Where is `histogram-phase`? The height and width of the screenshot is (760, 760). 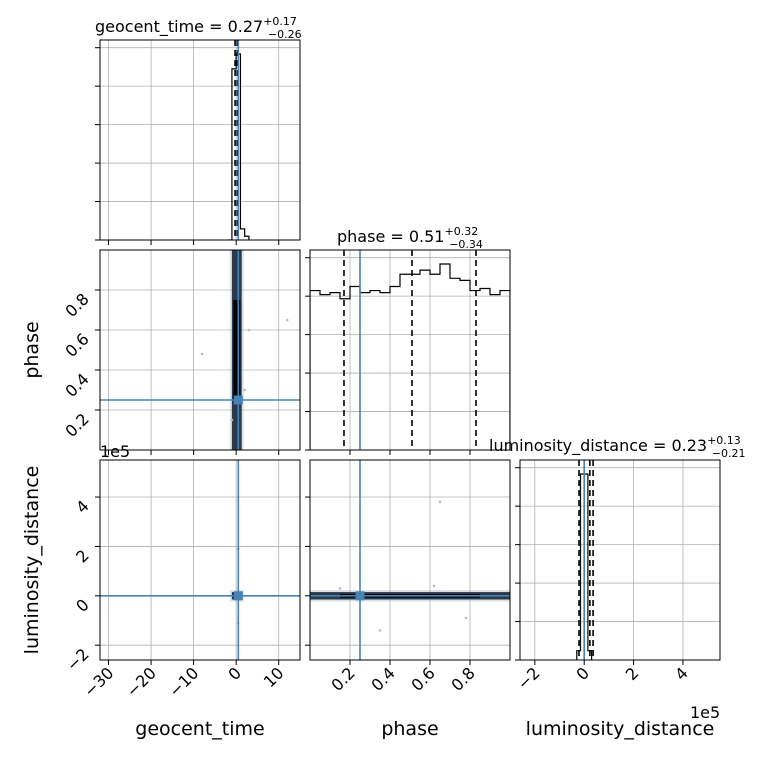 histogram-phase is located at coordinates (410, 356).